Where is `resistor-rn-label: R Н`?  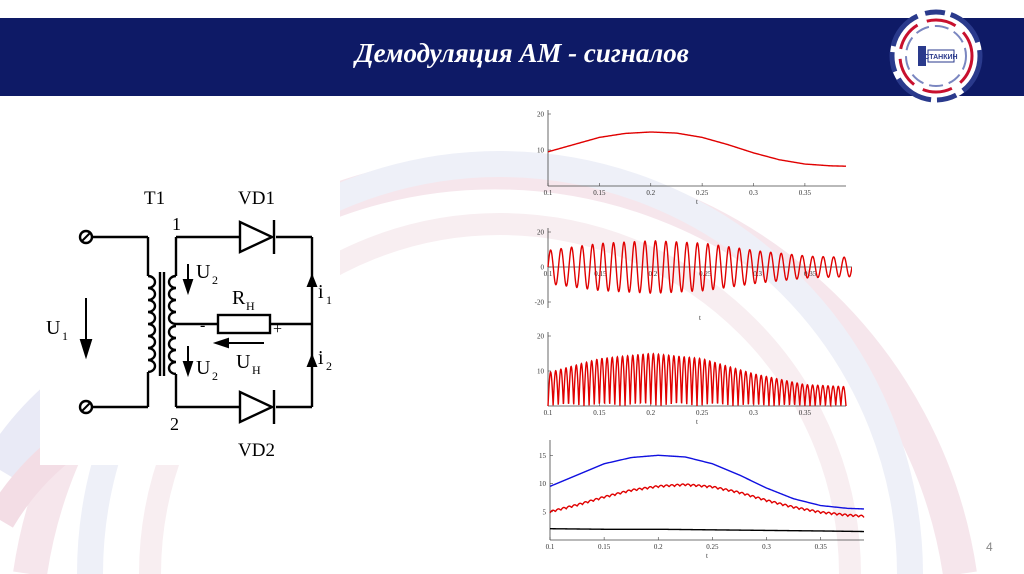
resistor-rn-label: R Н is located at coordinates (243, 300).